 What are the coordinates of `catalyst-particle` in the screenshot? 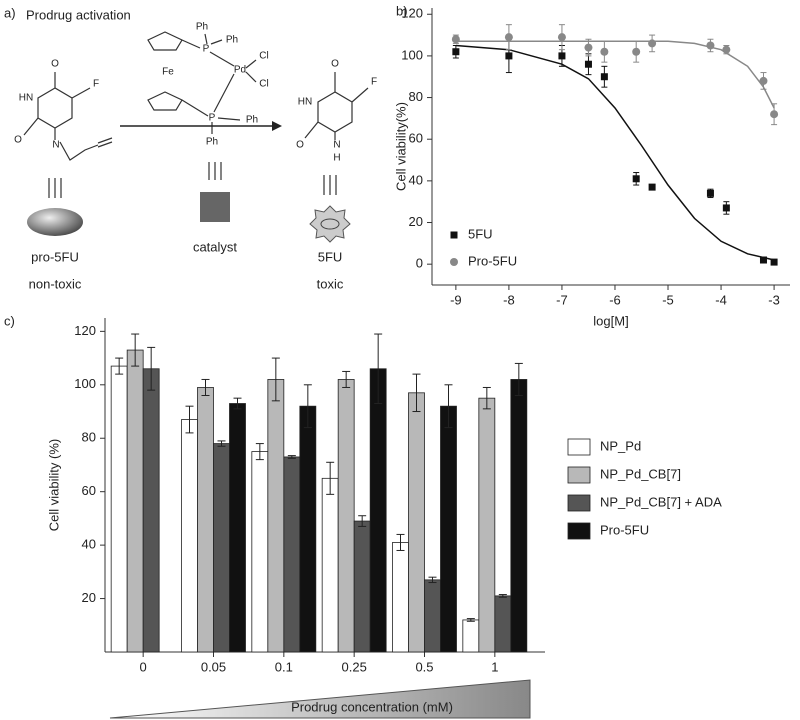 It's located at (215, 207).